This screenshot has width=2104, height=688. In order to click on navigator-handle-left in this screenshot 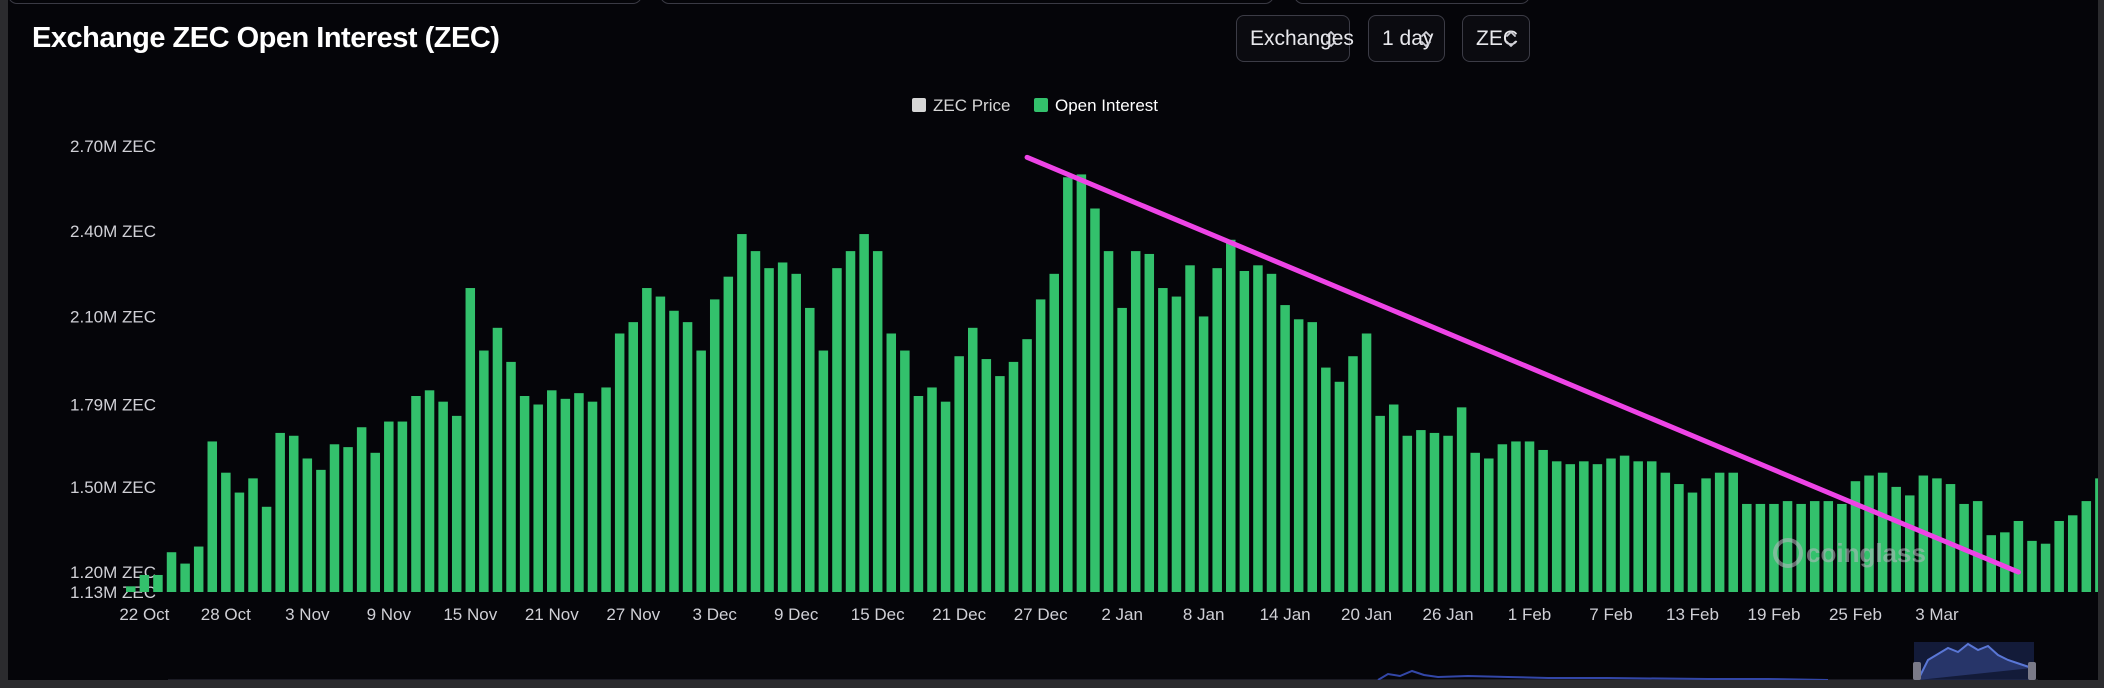, I will do `click(1917, 671)`.